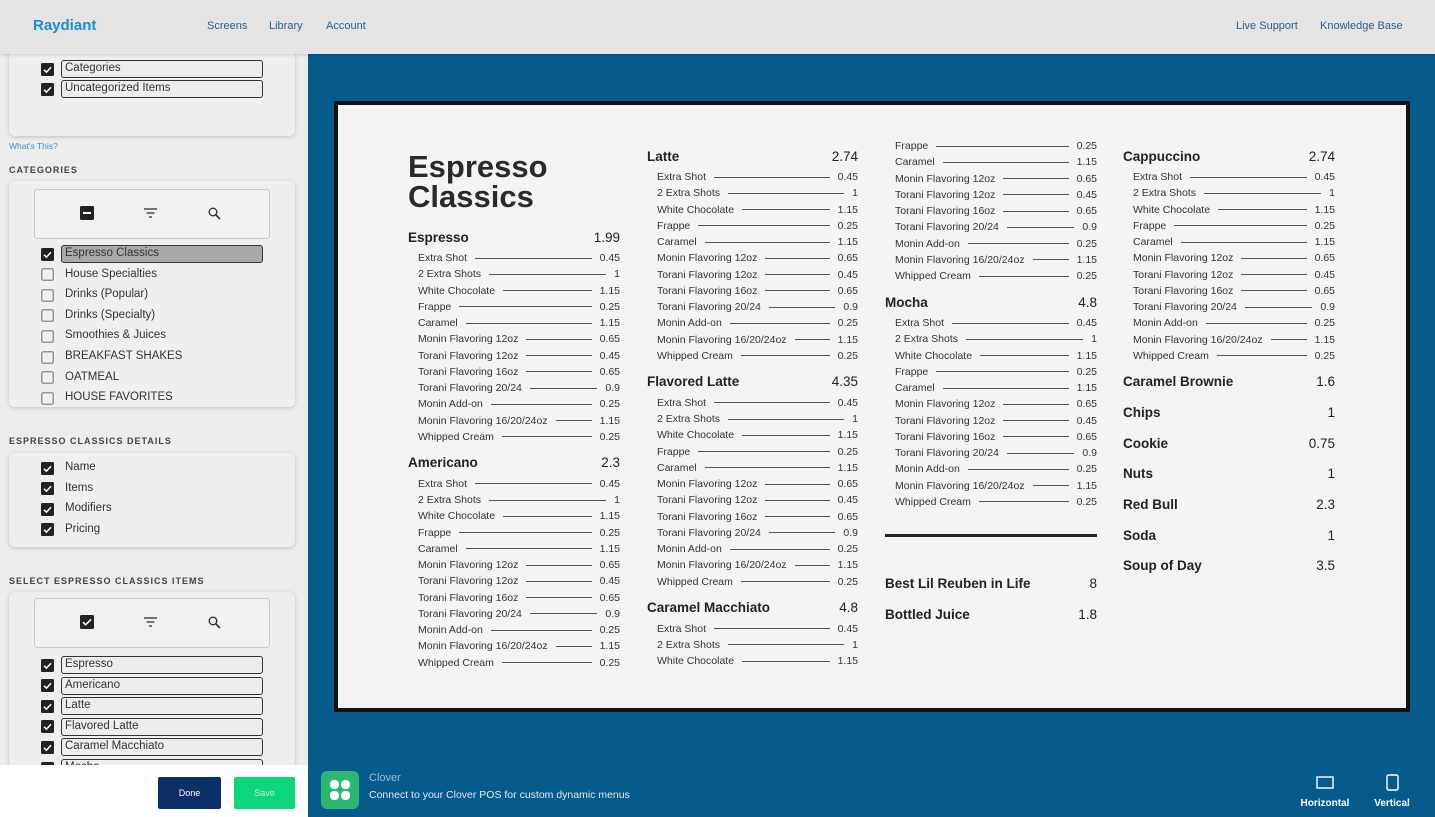 The image size is (1435, 817). I want to click on item-name: Best Lil Reuben in Life, so click(958, 584).